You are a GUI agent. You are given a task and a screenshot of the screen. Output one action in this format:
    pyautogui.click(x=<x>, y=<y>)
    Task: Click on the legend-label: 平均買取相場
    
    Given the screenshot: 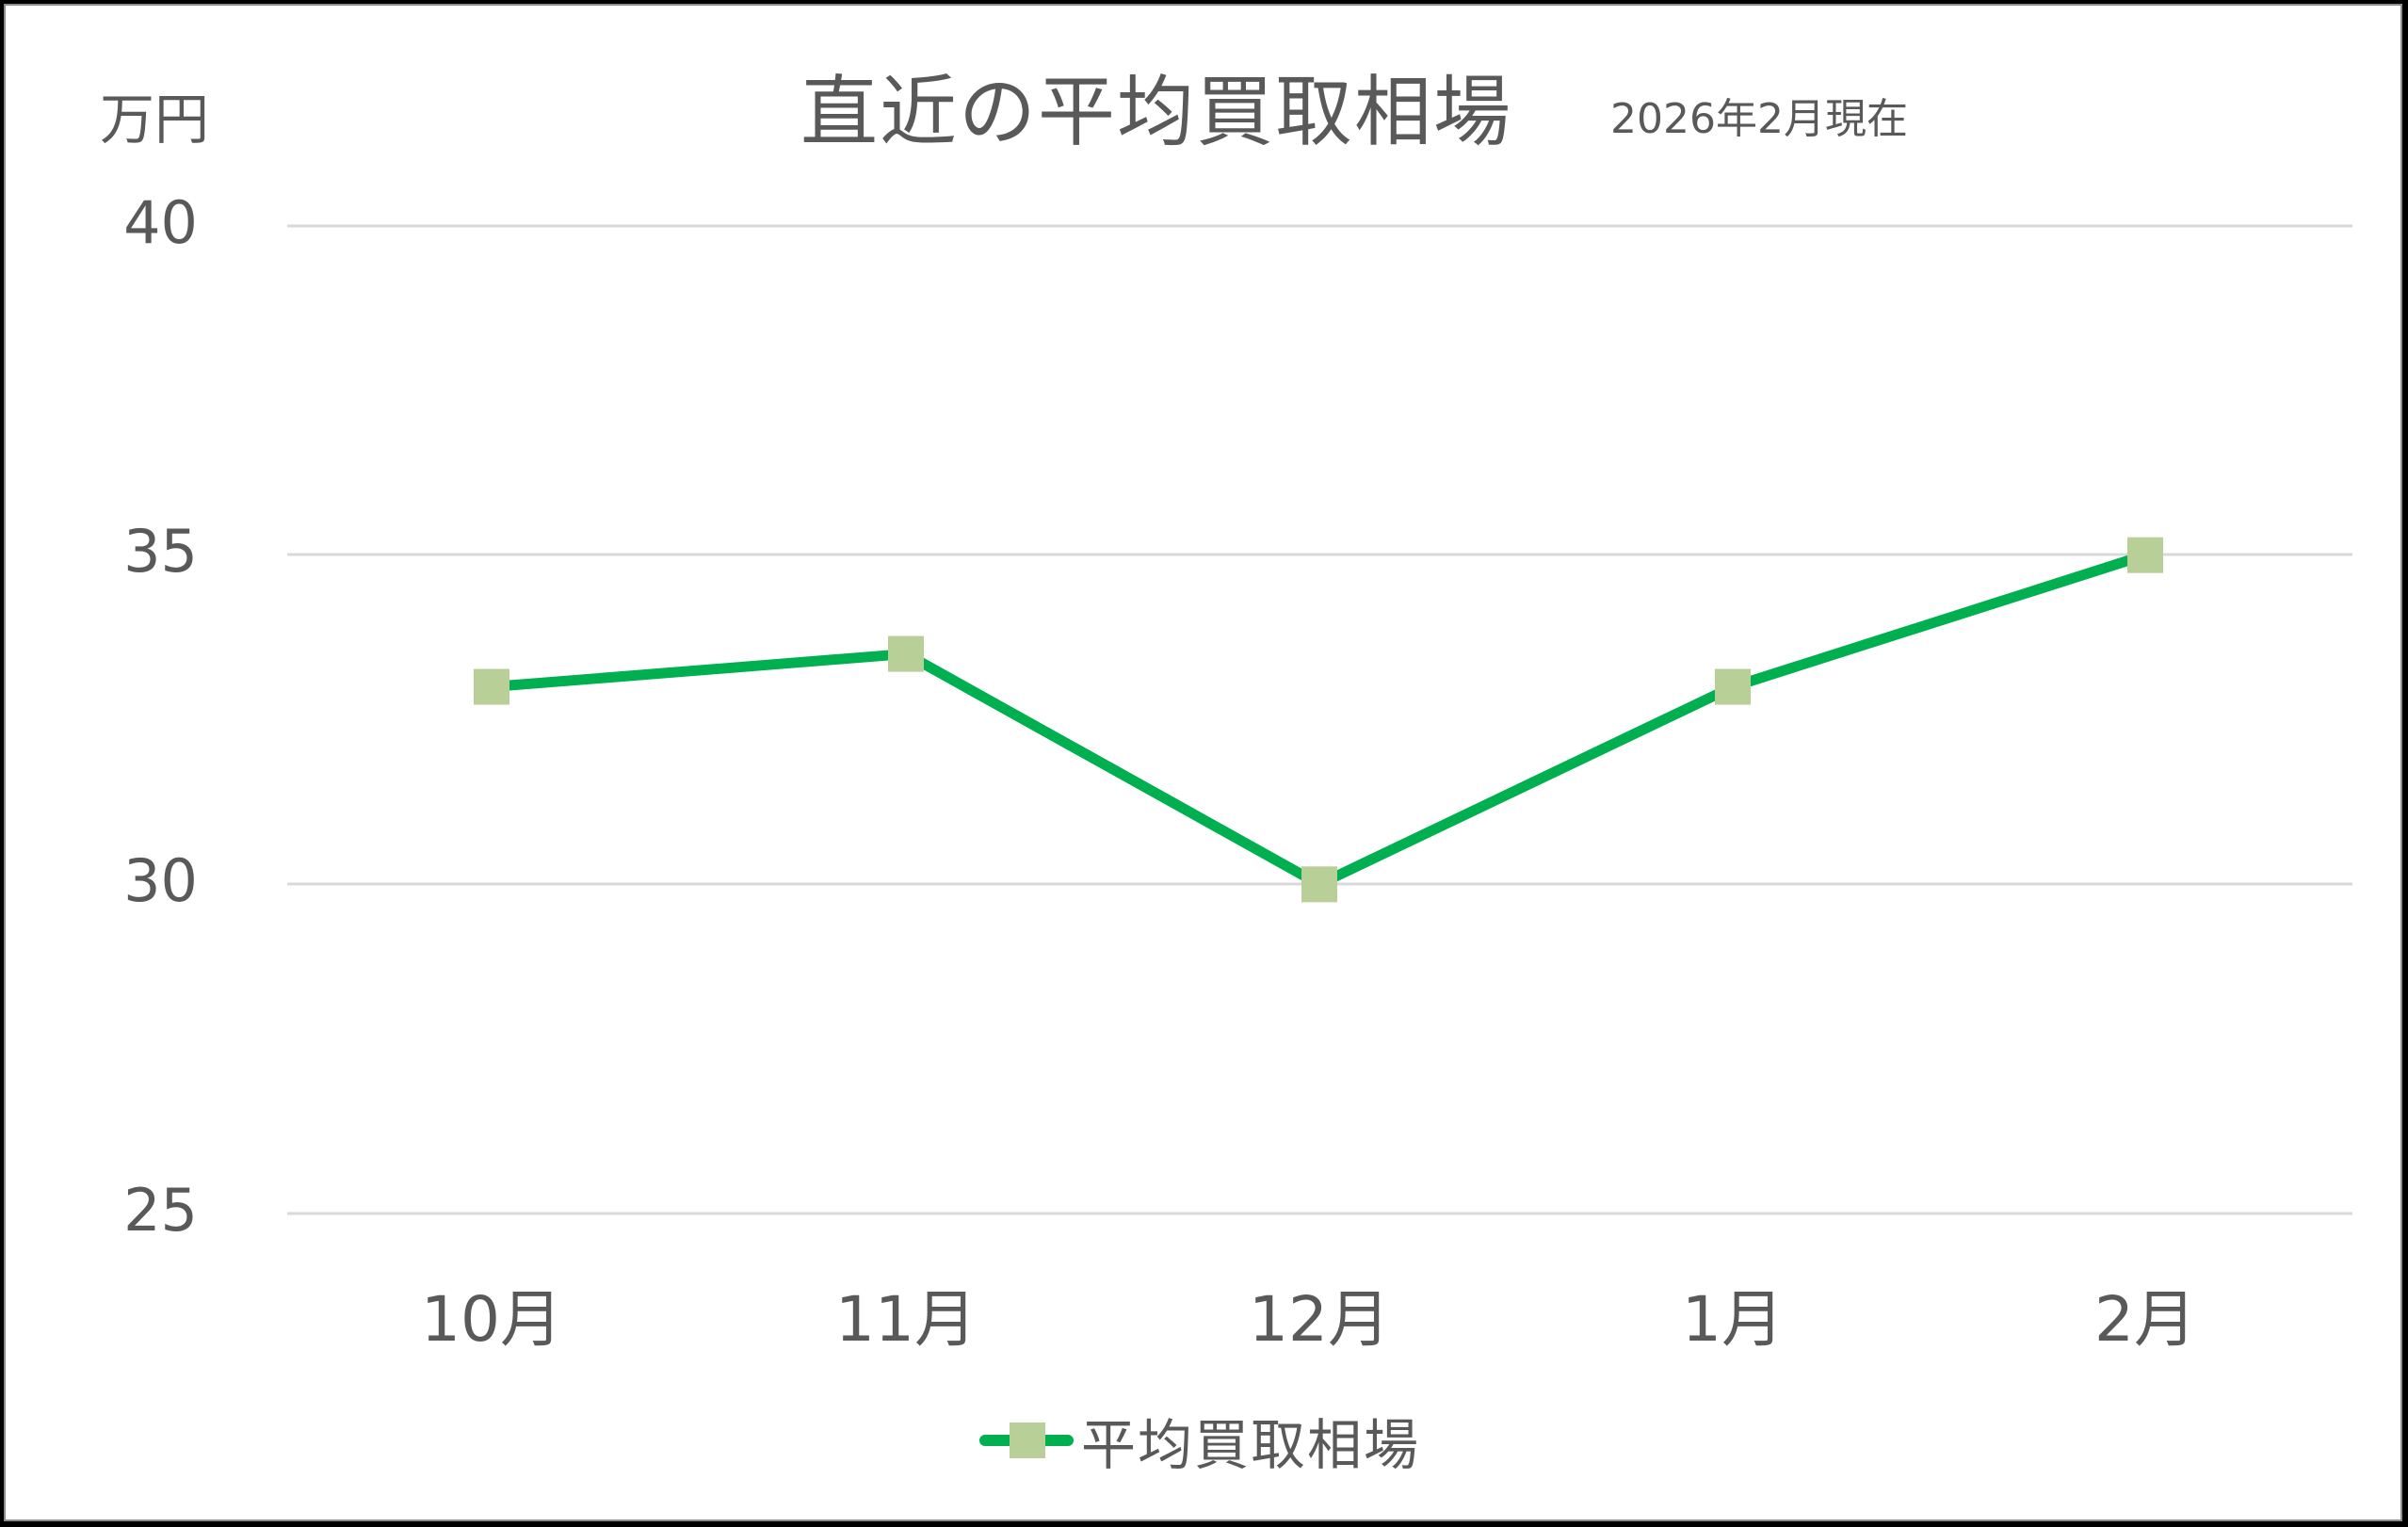 What is the action you would take?
    pyautogui.click(x=1251, y=1445)
    